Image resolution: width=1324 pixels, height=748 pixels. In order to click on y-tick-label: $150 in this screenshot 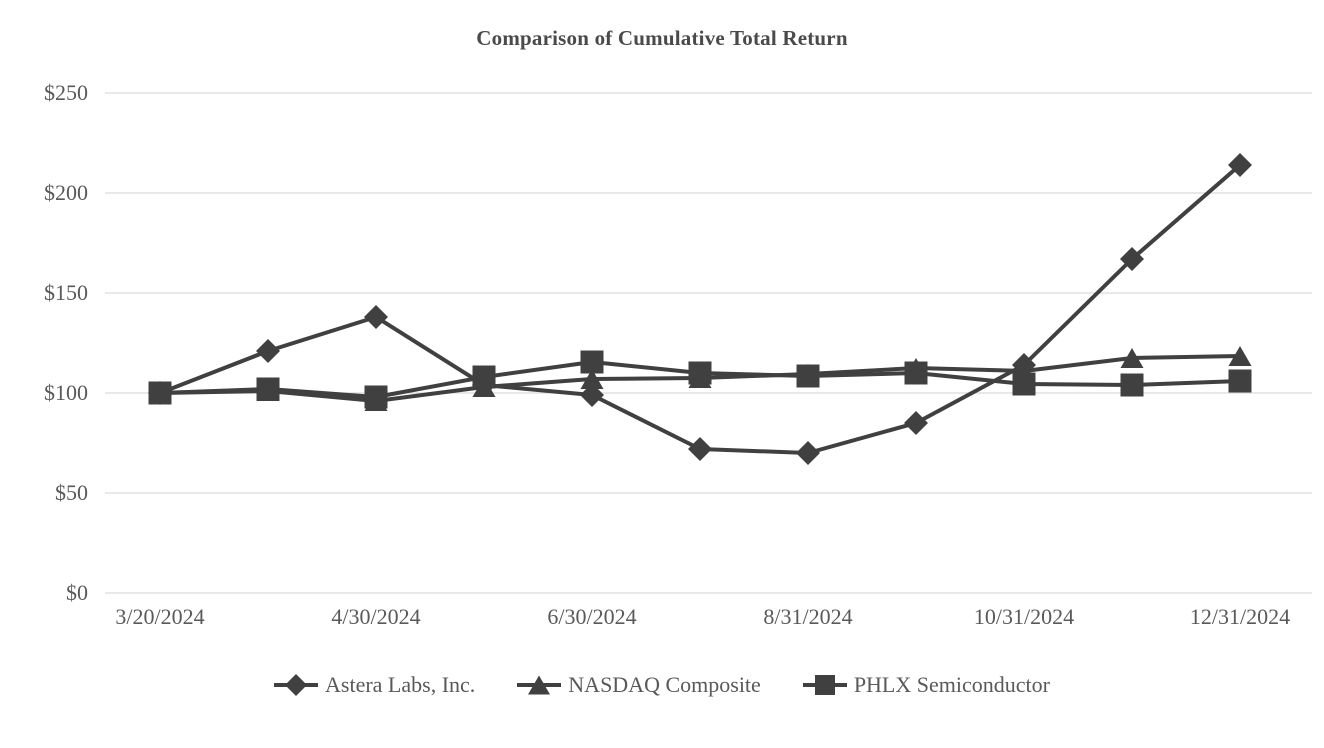, I will do `click(66, 292)`.